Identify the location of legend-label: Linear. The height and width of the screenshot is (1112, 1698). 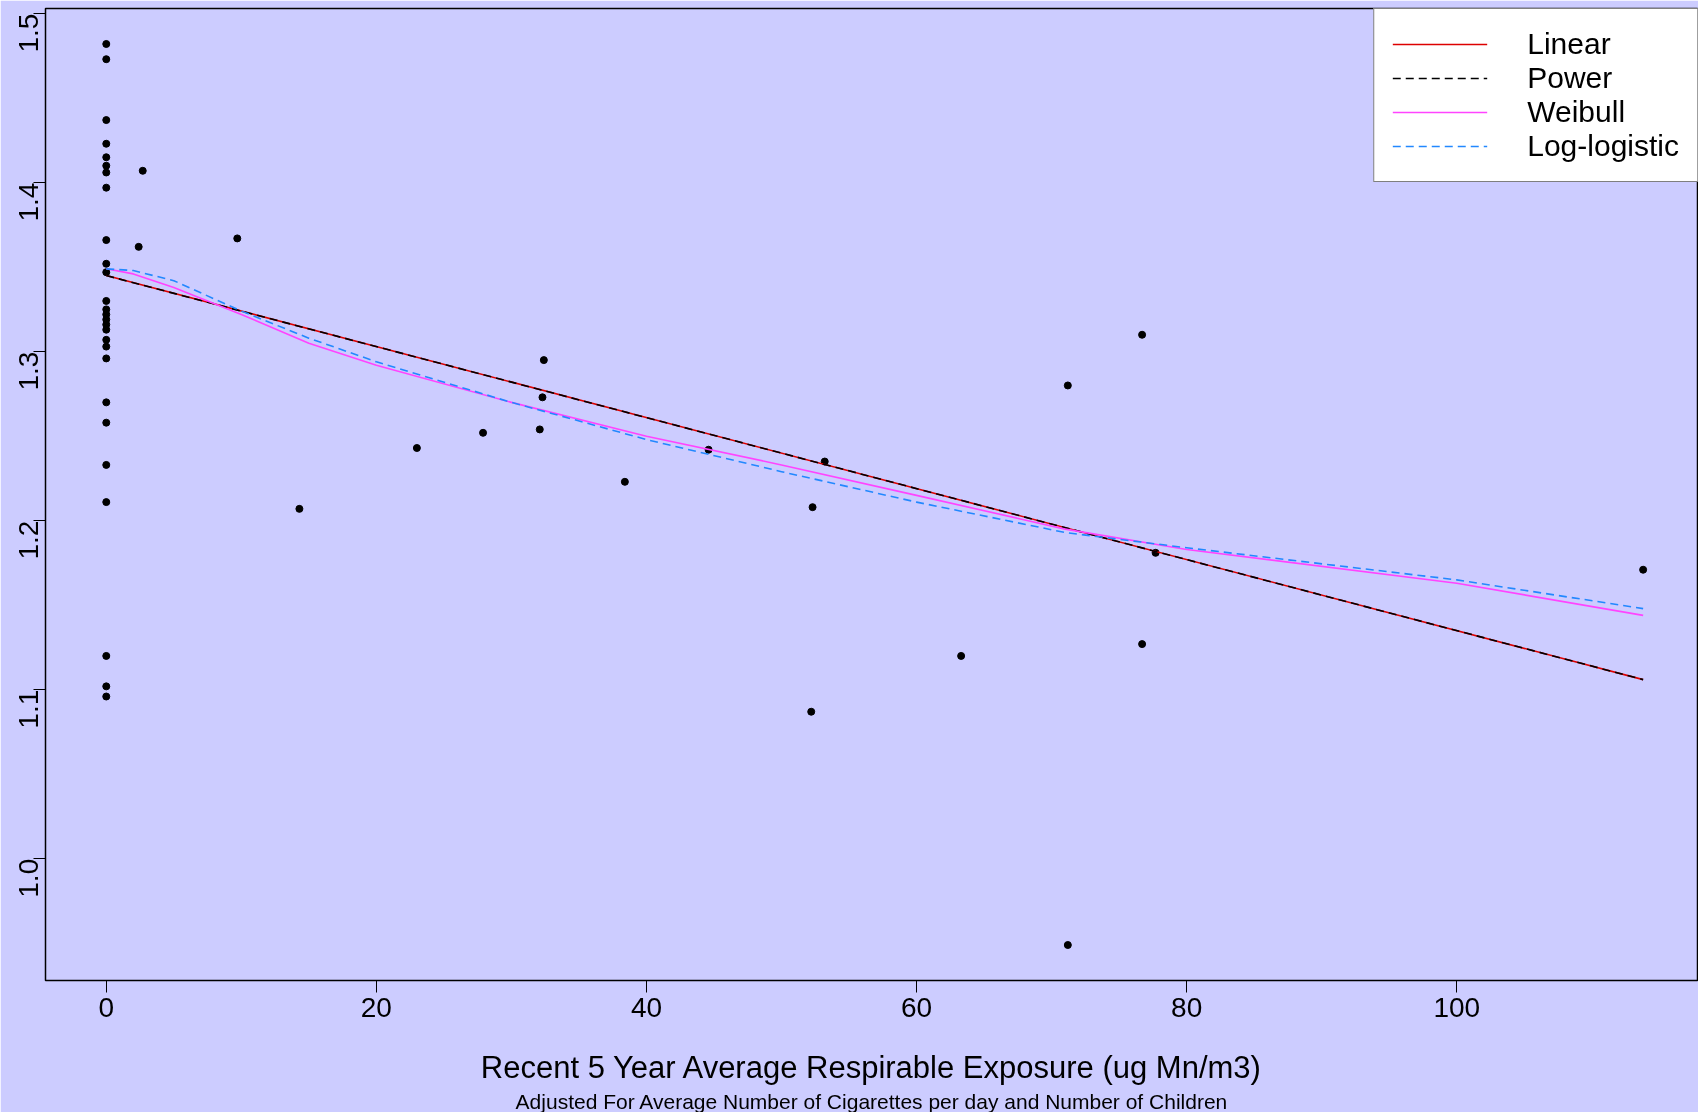
(1569, 44).